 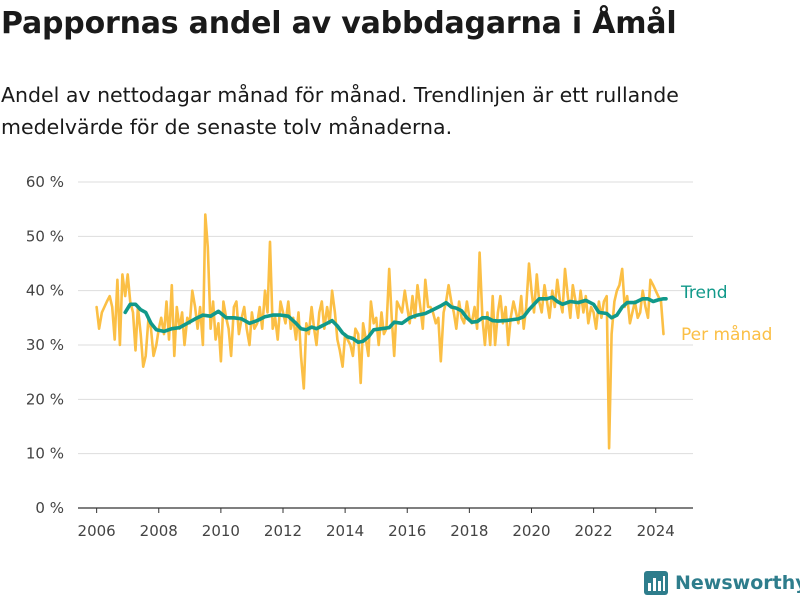 I want to click on y-tick-label: 40 %, so click(x=45, y=291).